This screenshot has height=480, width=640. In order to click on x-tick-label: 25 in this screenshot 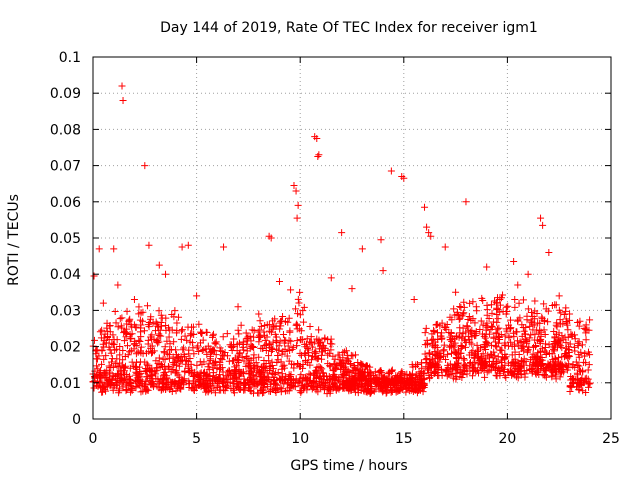, I will do `click(611, 439)`.